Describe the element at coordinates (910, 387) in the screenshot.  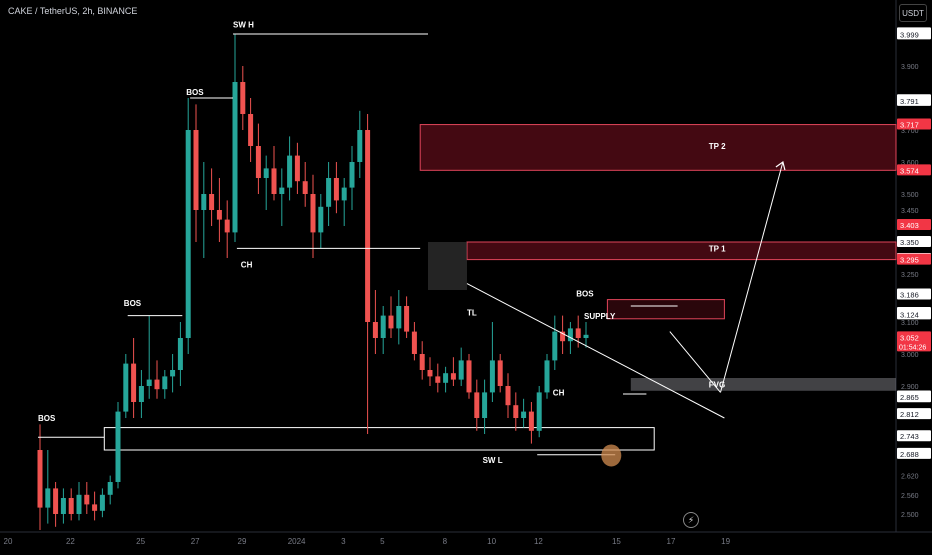
I see `price-tick: 2.900` at that location.